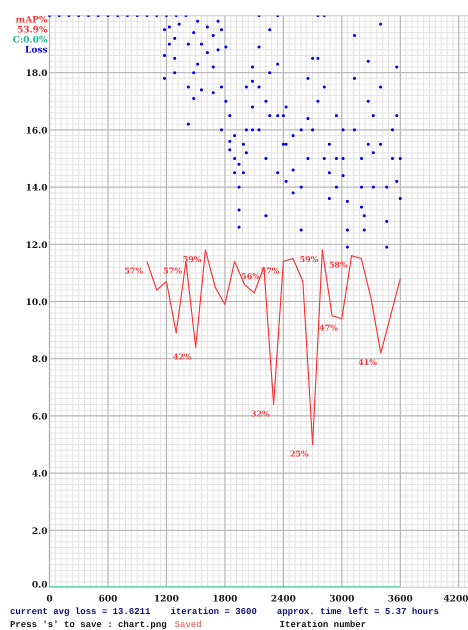 The image size is (468, 630). I want to click on text: C:0.0%, so click(30, 41).